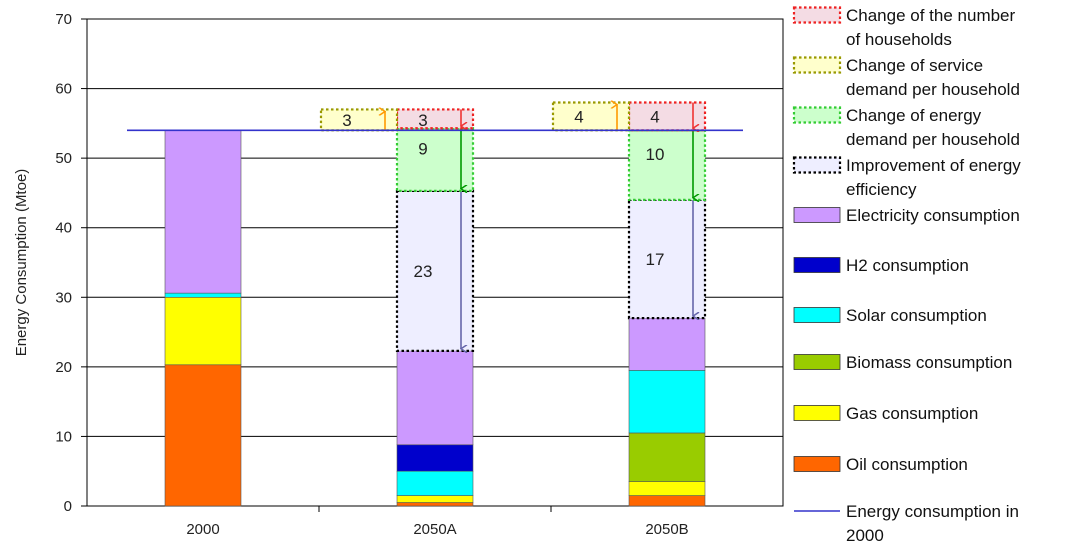  I want to click on legend-label-line: Oil consumption, so click(907, 464).